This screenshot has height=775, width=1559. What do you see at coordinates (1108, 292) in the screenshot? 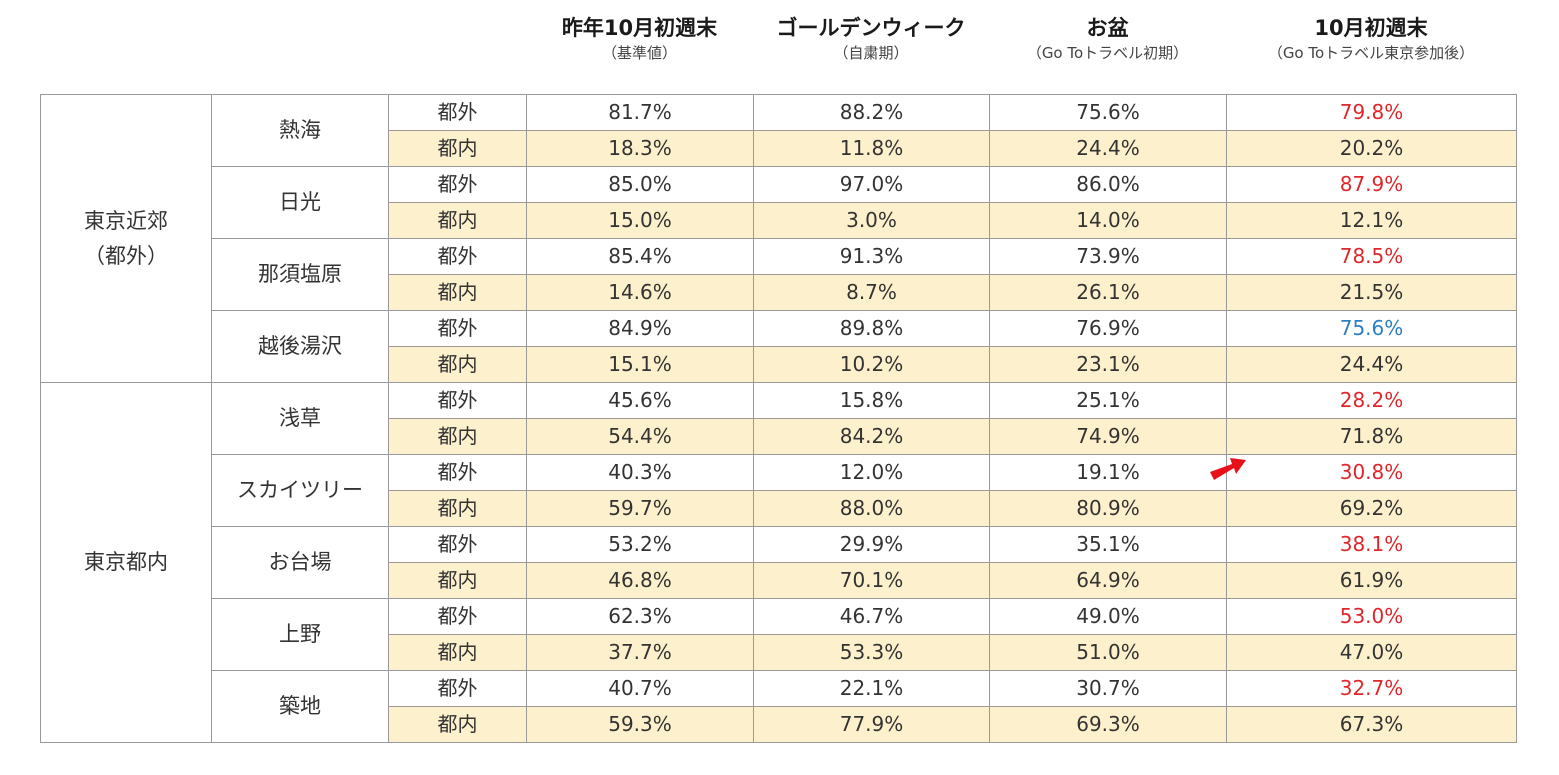
I see `percentage-value: 26.1%` at bounding box center [1108, 292].